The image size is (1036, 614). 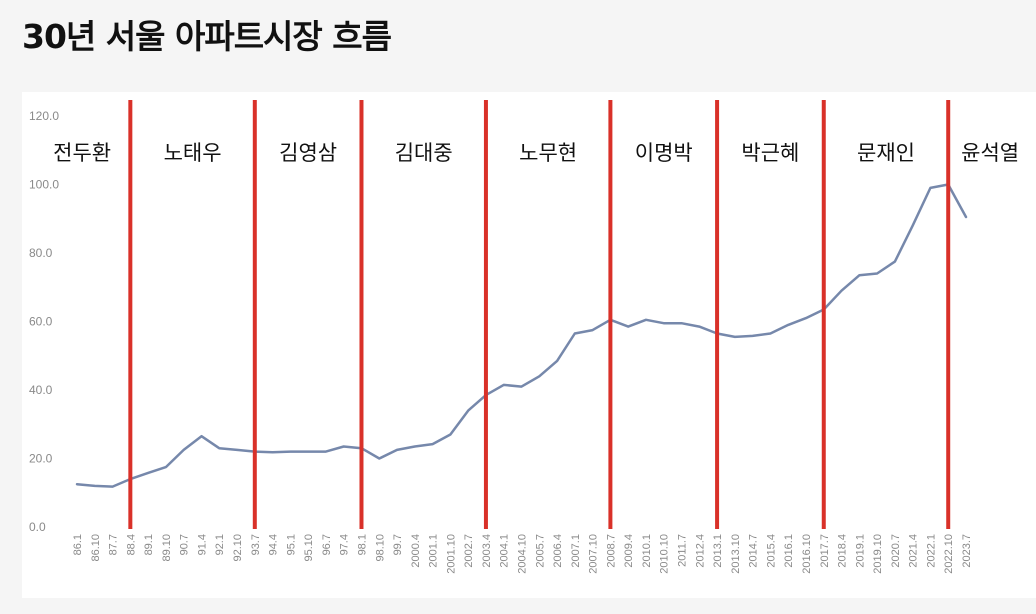 What do you see at coordinates (611, 551) in the screenshot?
I see `x-tick-label: 2008.7` at bounding box center [611, 551].